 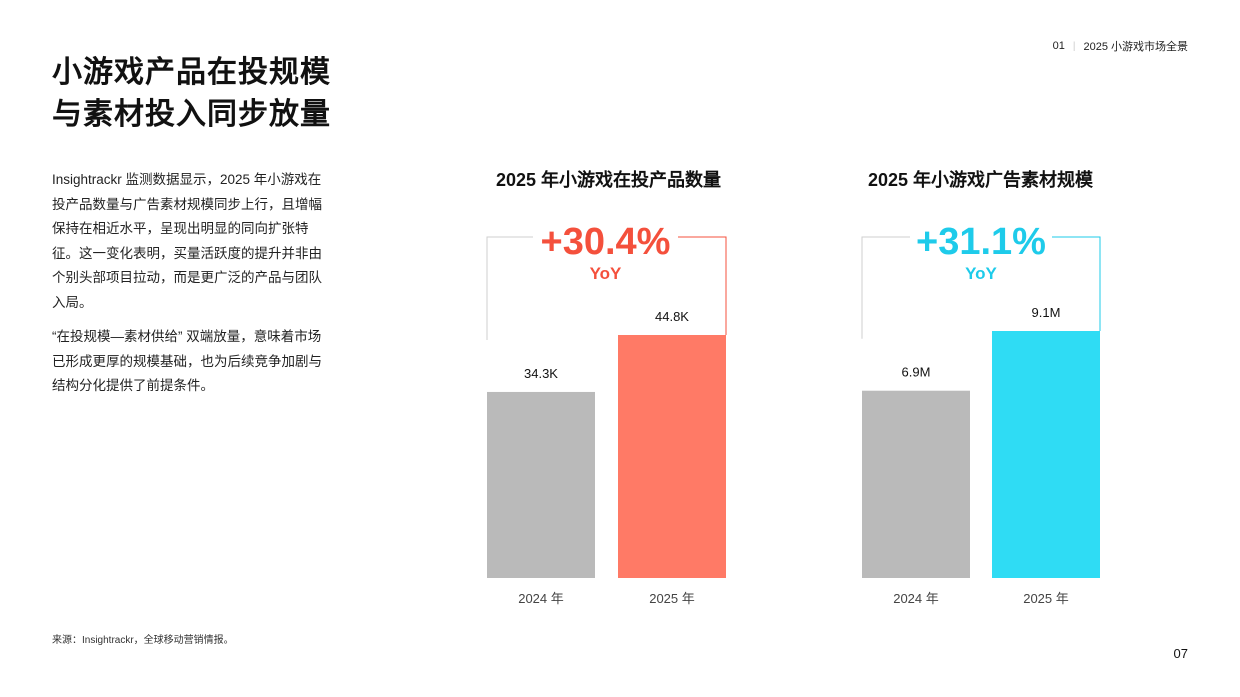 I want to click on bar-value-label-1: 9.1M, so click(x=1046, y=312).